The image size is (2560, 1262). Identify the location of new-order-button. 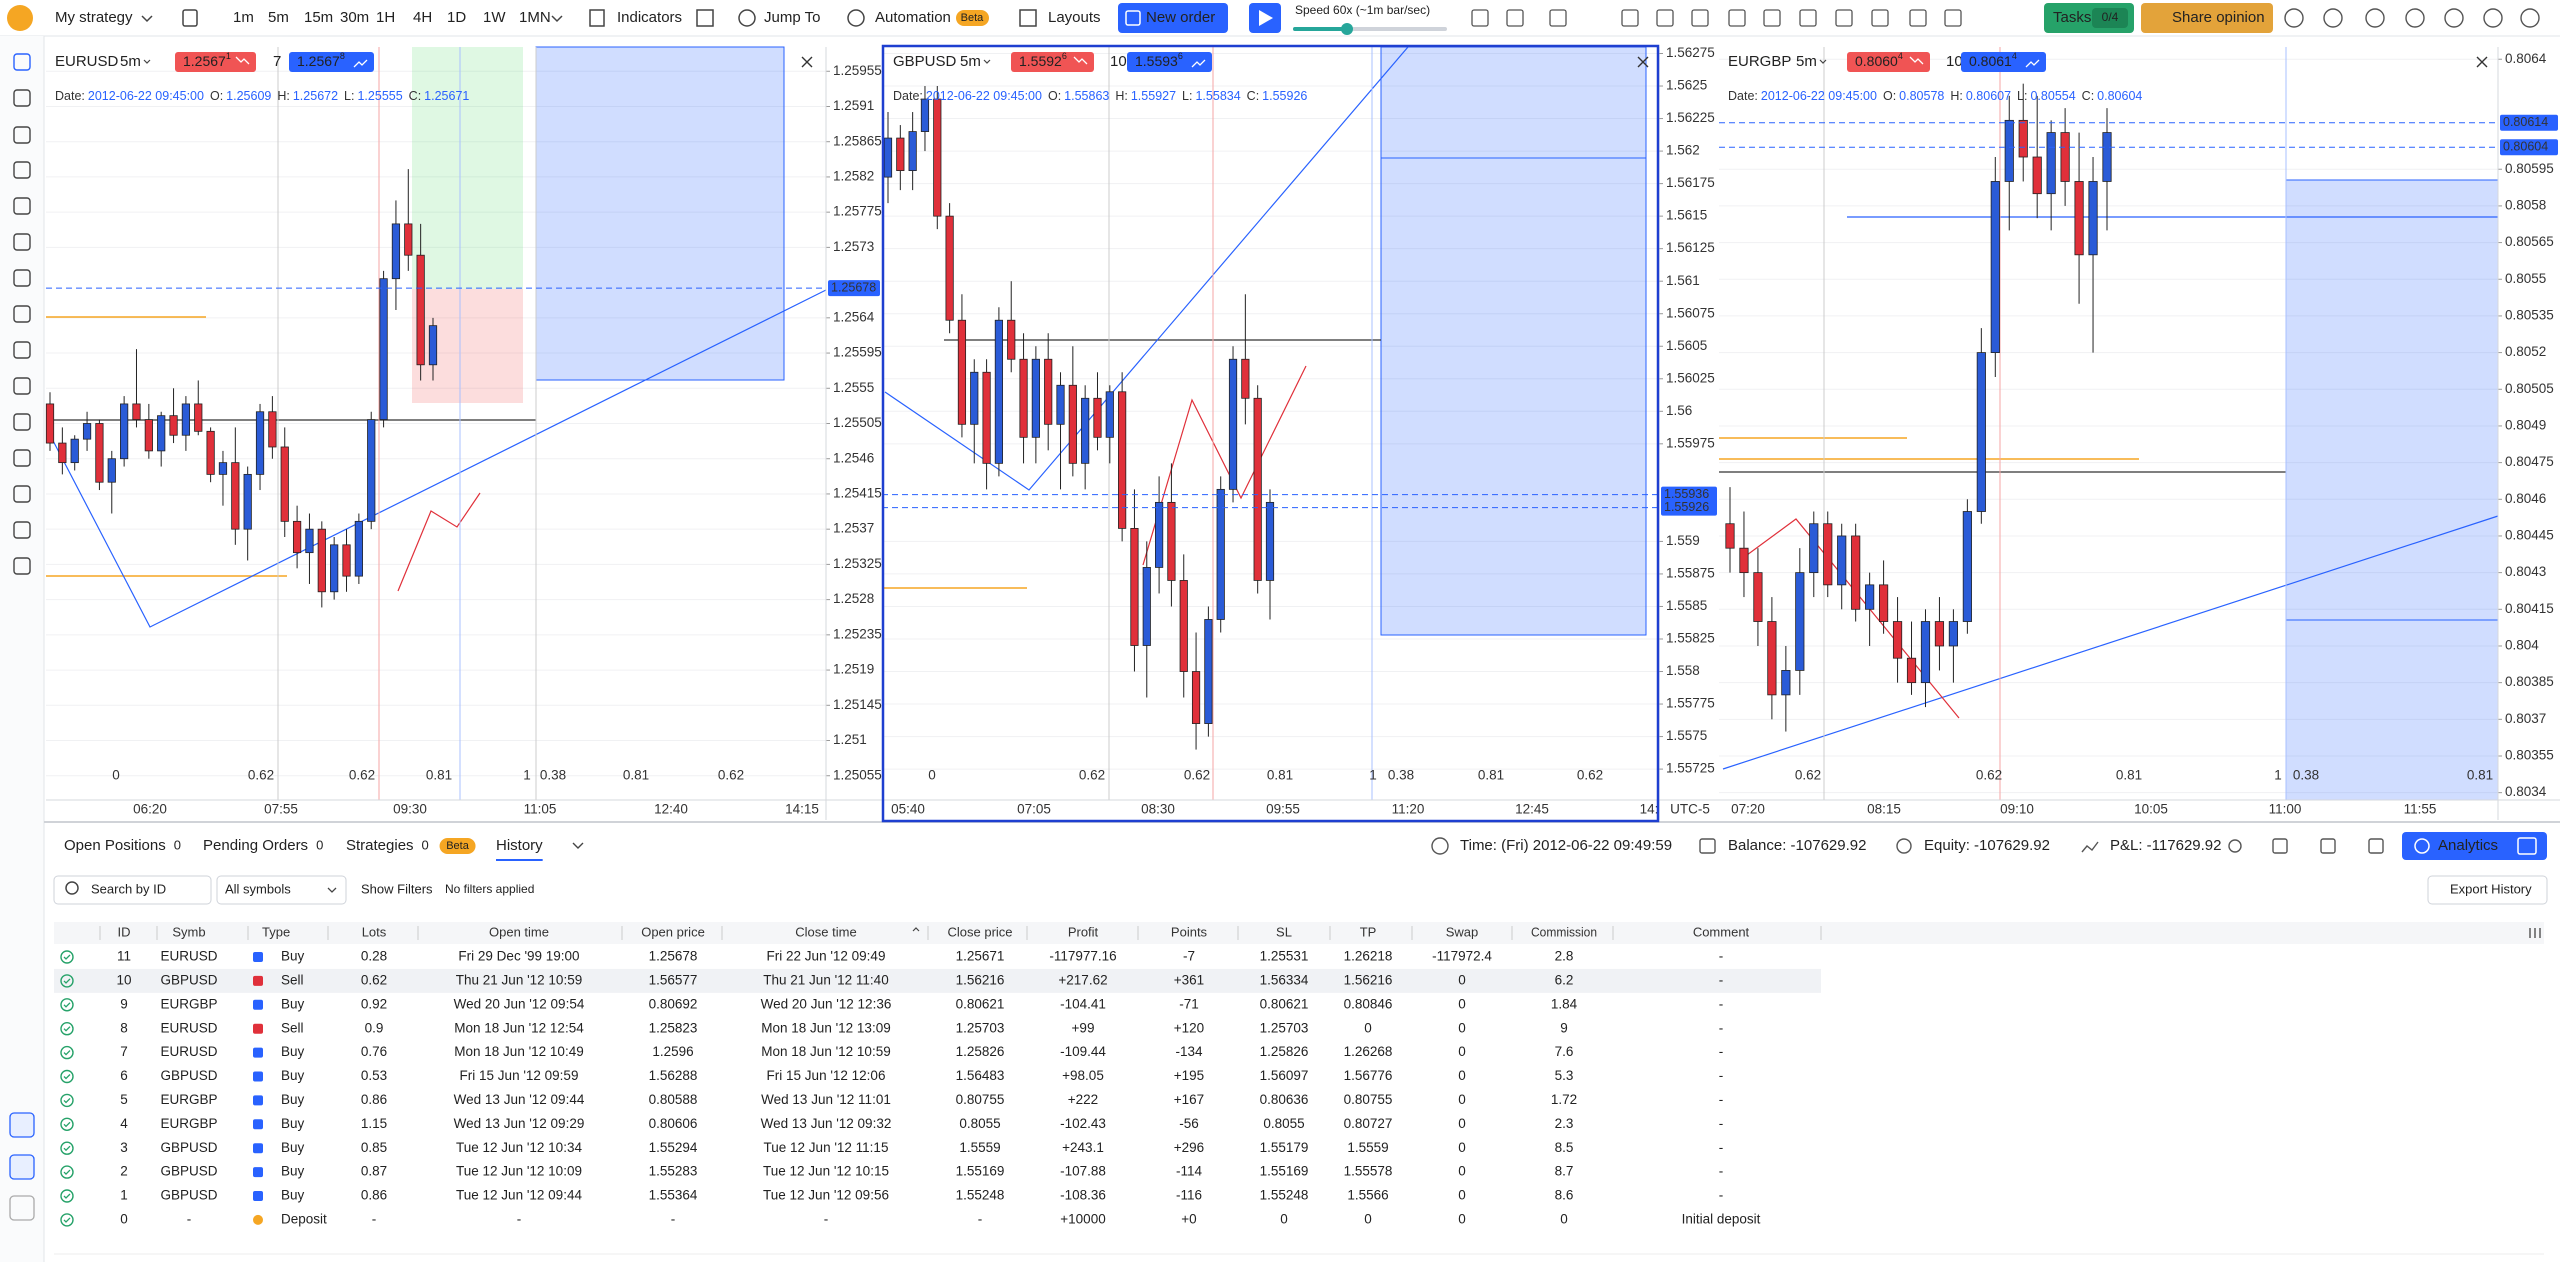
(1173, 18).